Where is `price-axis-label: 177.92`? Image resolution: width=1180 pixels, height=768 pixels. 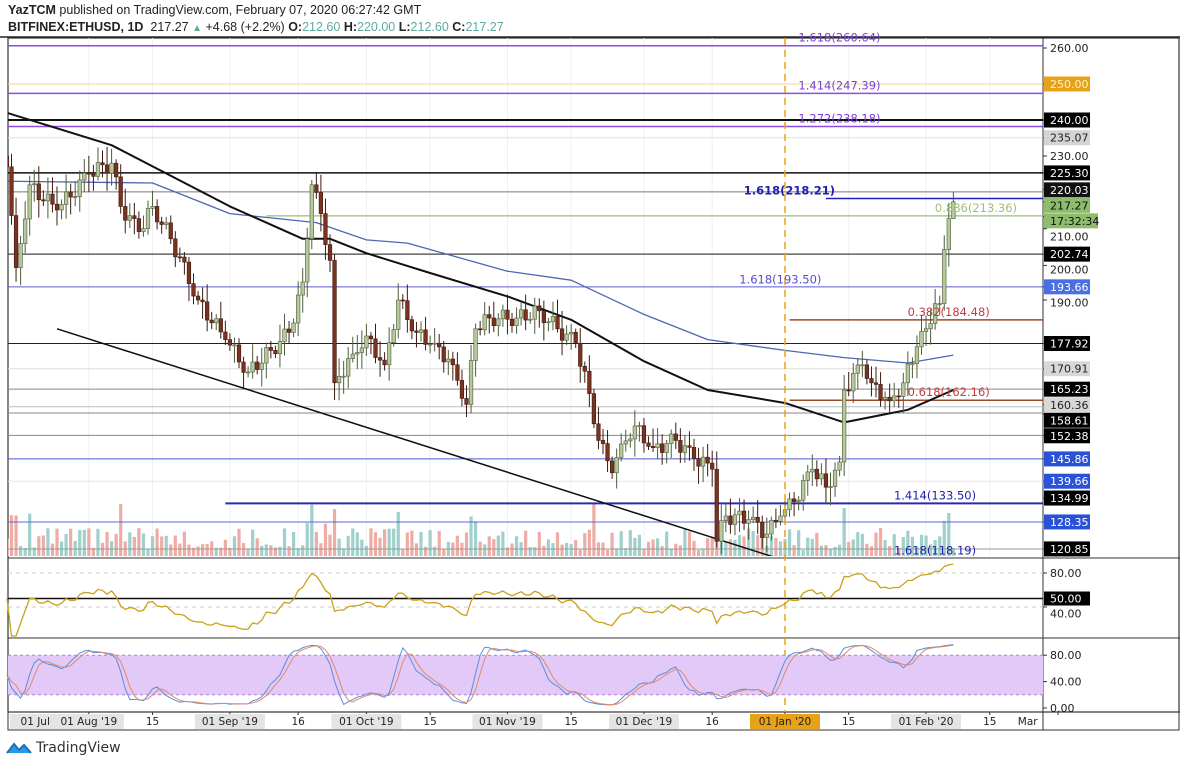 price-axis-label: 177.92 is located at coordinates (1069, 343).